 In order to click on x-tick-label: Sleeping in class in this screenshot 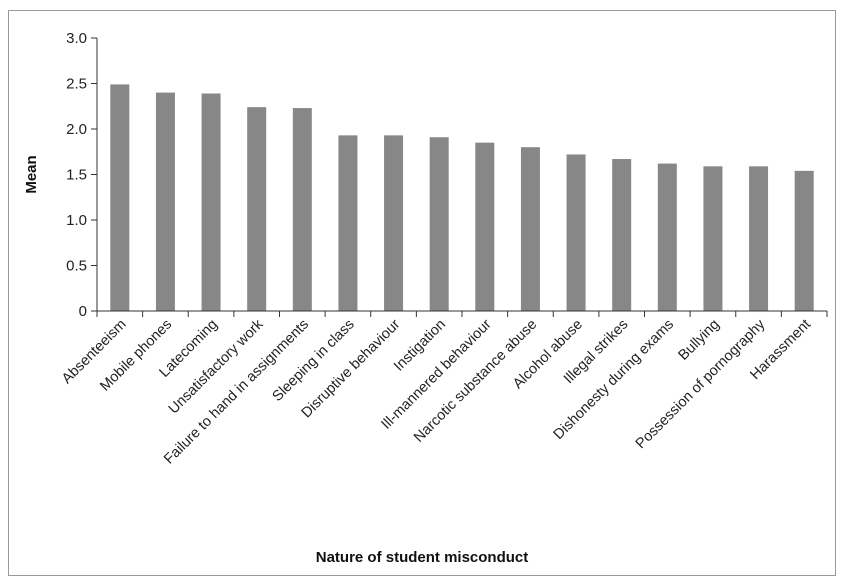, I will do `click(313, 361)`.